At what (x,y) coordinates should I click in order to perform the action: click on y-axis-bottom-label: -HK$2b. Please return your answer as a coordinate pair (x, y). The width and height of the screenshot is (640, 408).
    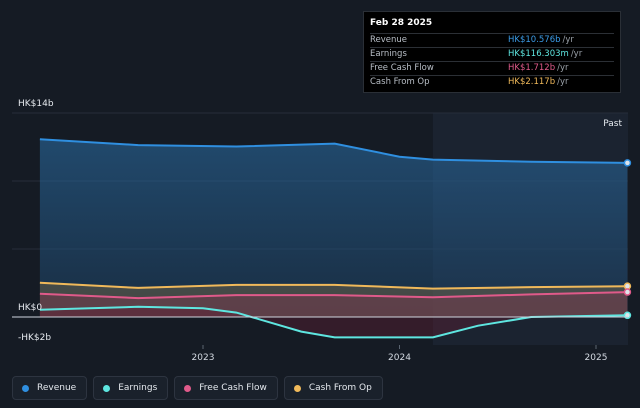
    Looking at the image, I should click on (34, 338).